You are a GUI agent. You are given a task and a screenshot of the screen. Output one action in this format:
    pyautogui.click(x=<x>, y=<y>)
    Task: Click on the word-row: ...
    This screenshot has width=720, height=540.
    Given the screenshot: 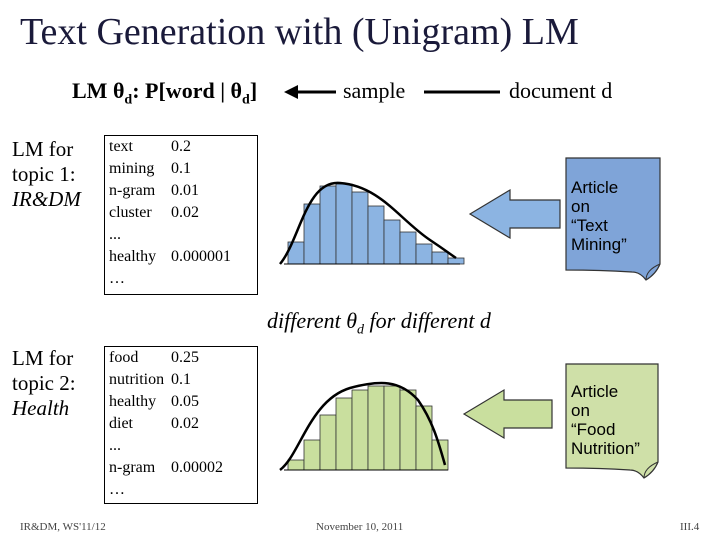 What is the action you would take?
    pyautogui.click(x=183, y=235)
    